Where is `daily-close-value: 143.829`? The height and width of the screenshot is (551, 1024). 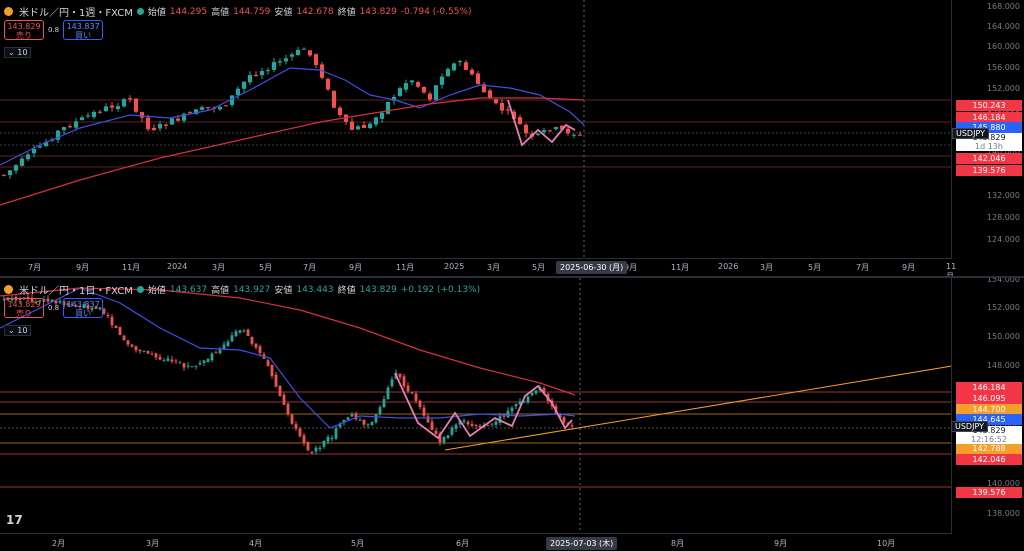
daily-close-value: 143.829 is located at coordinates (378, 289).